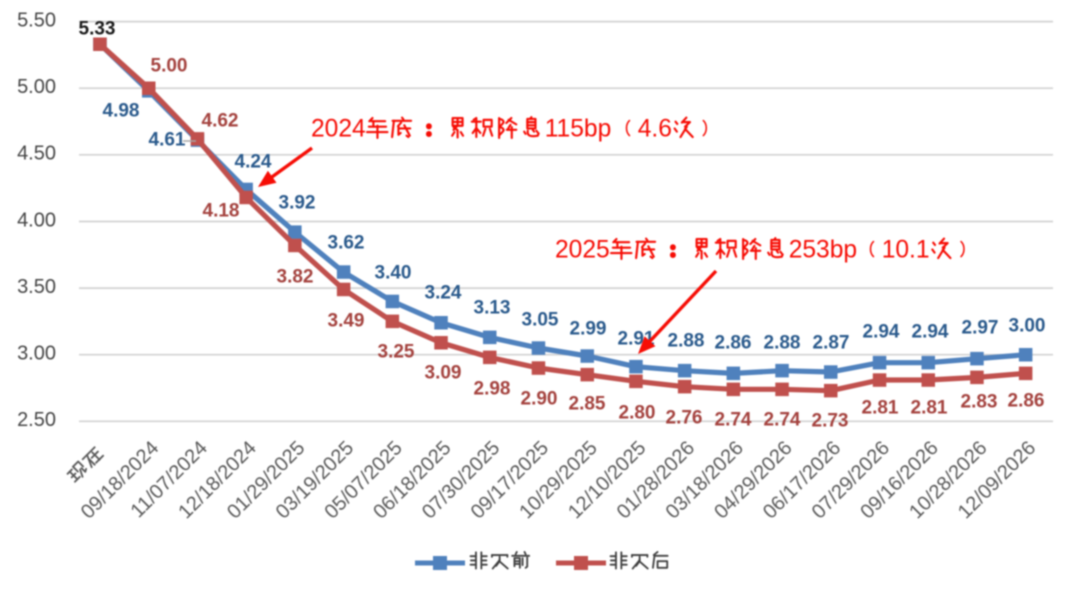 The height and width of the screenshot is (589, 1080). What do you see at coordinates (121, 111) in the screenshot?
I see `svg-text: 4.98` at bounding box center [121, 111].